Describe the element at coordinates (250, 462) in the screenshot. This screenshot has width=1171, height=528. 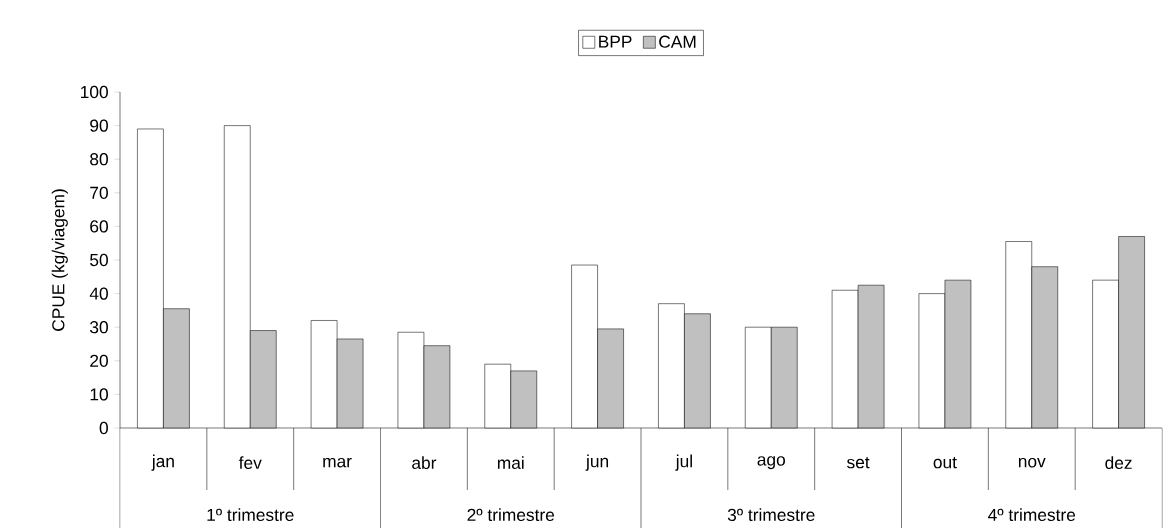
I see `x-tick-label: fev` at that location.